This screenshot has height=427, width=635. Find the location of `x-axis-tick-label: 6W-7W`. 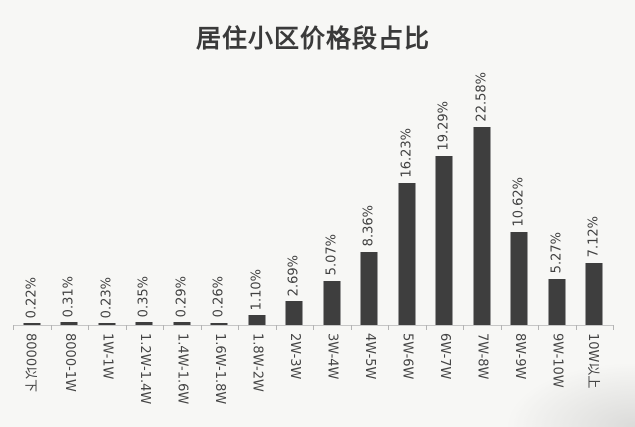

x-axis-tick-label: 6W-7W is located at coordinates (444, 356).